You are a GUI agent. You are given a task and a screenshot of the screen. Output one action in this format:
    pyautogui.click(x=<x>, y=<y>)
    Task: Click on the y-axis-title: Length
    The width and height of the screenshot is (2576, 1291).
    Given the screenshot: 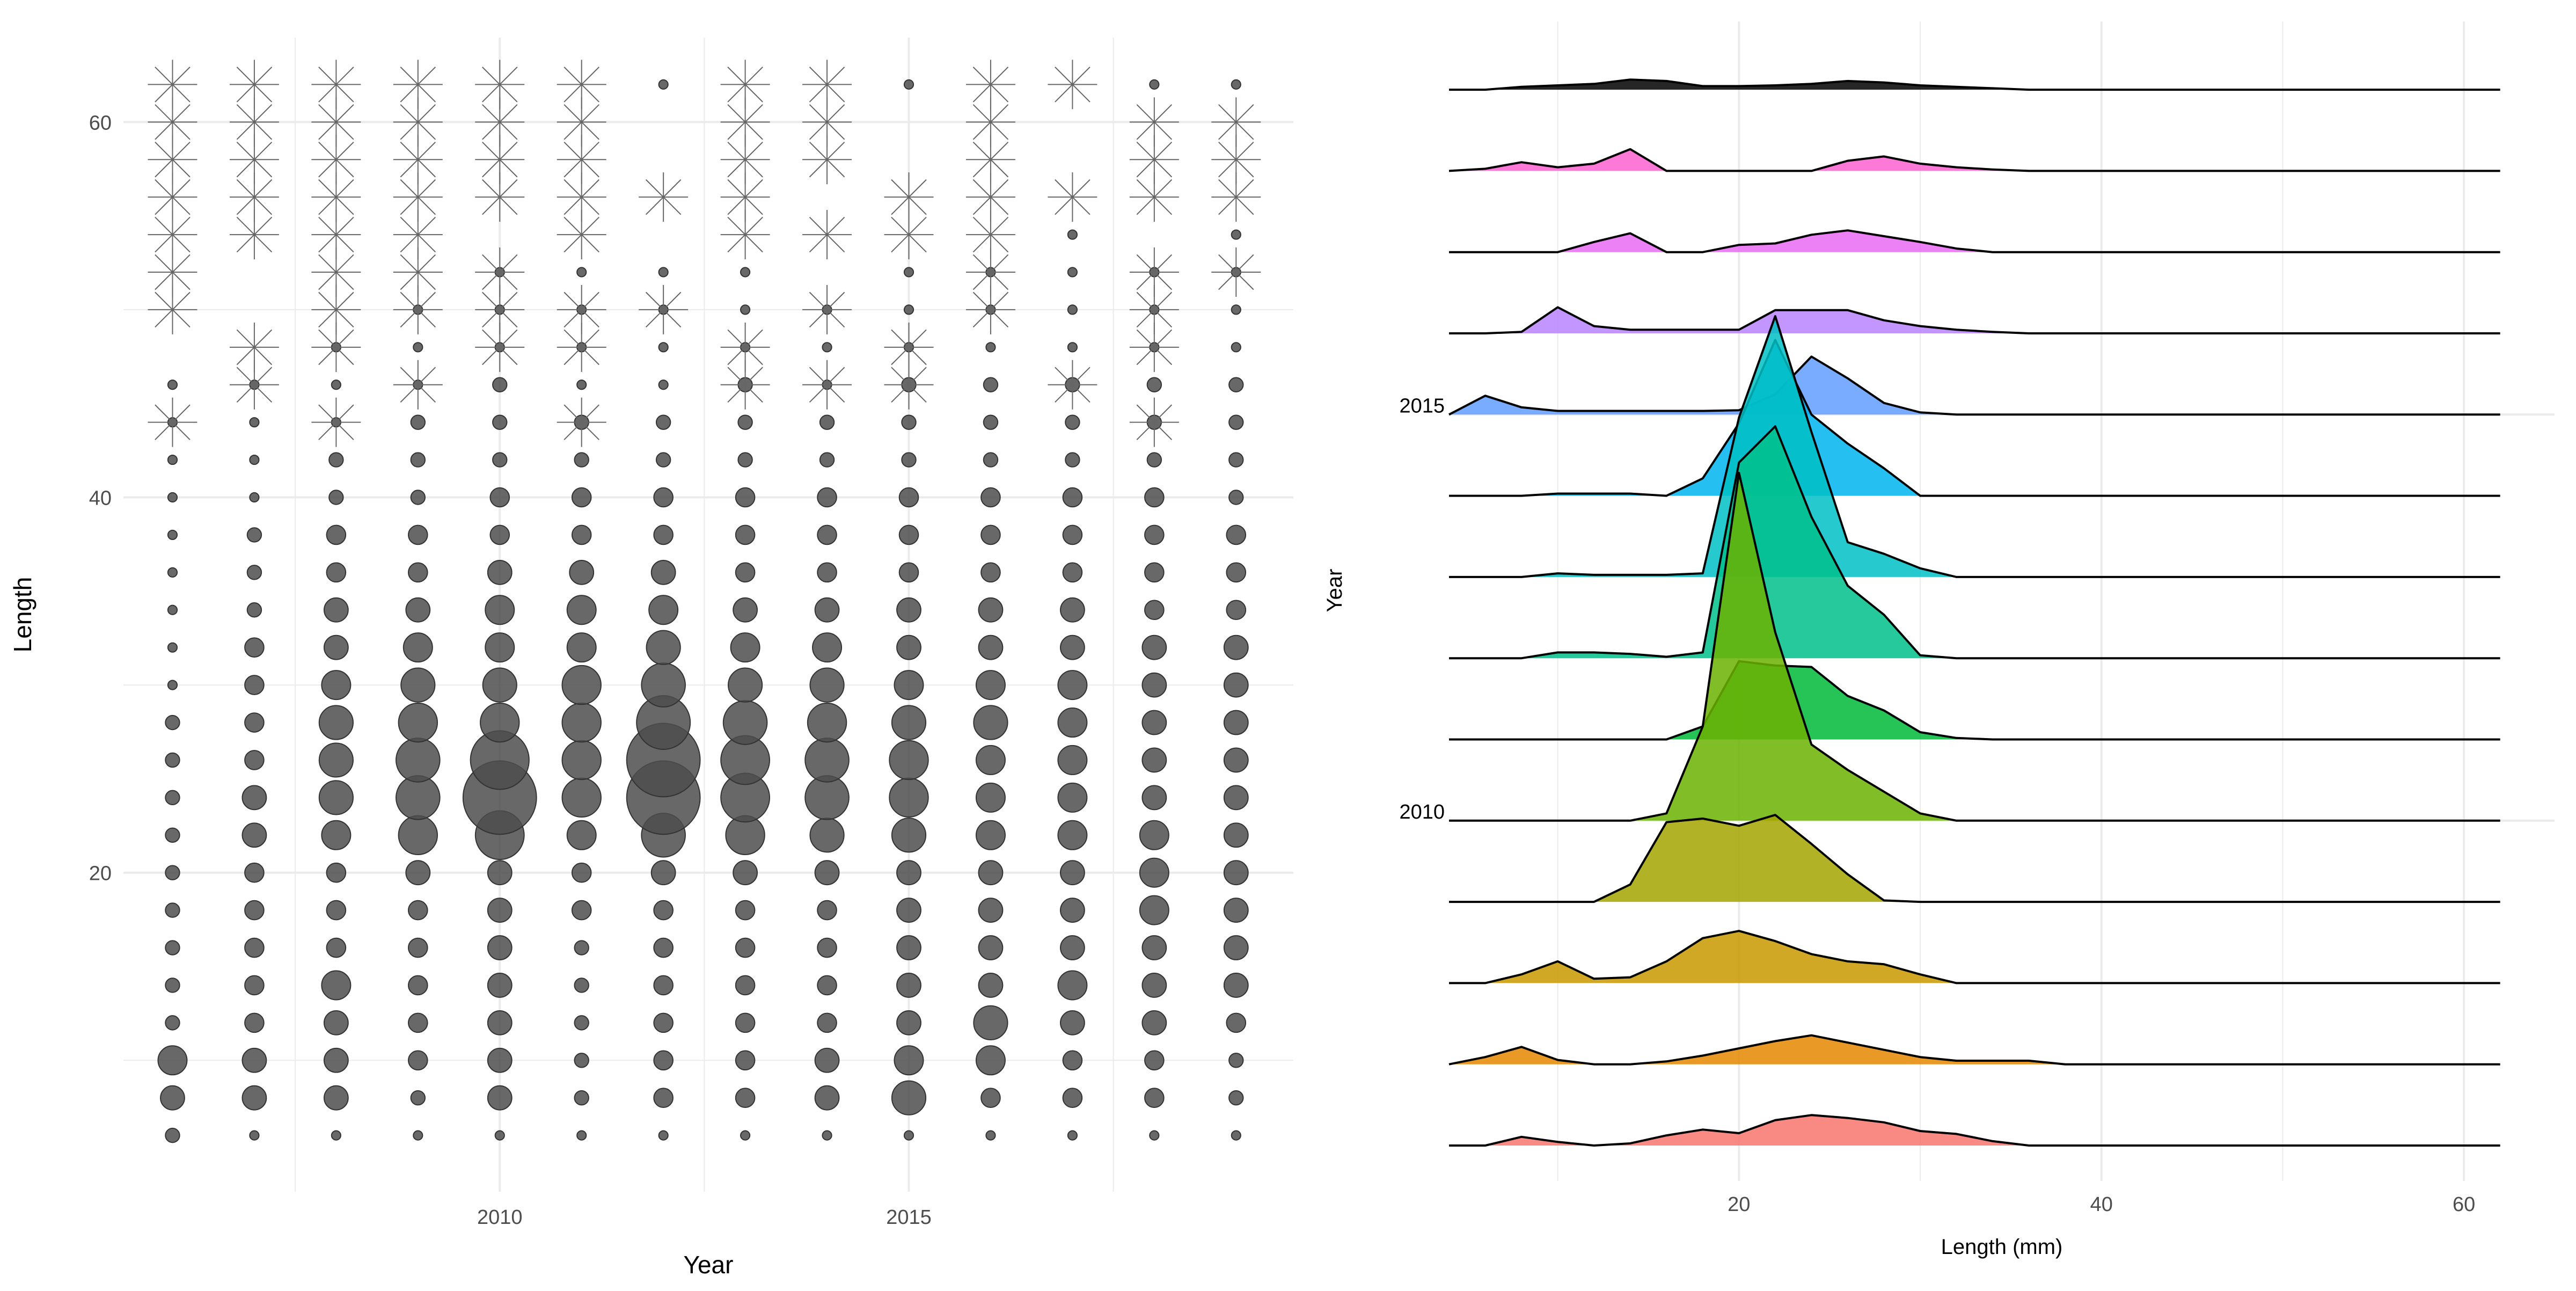 What is the action you would take?
    pyautogui.click(x=22, y=615)
    